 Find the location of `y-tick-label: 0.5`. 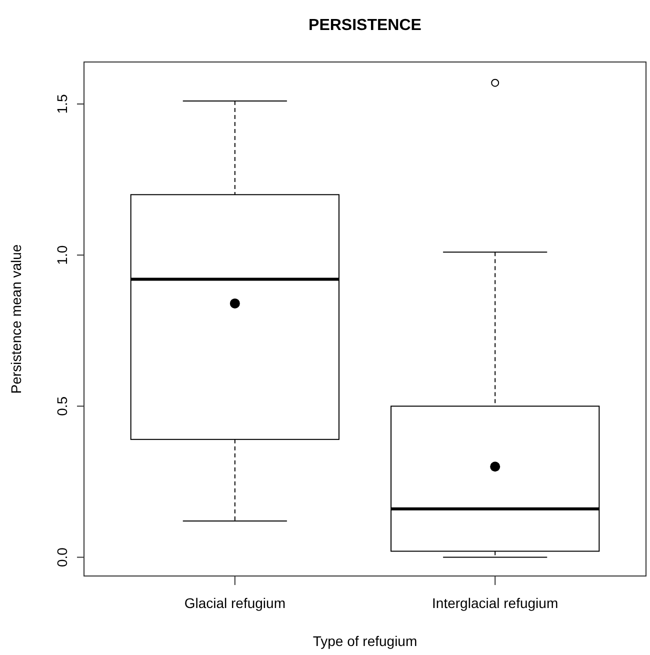

y-tick-label: 0.5 is located at coordinates (62, 406).